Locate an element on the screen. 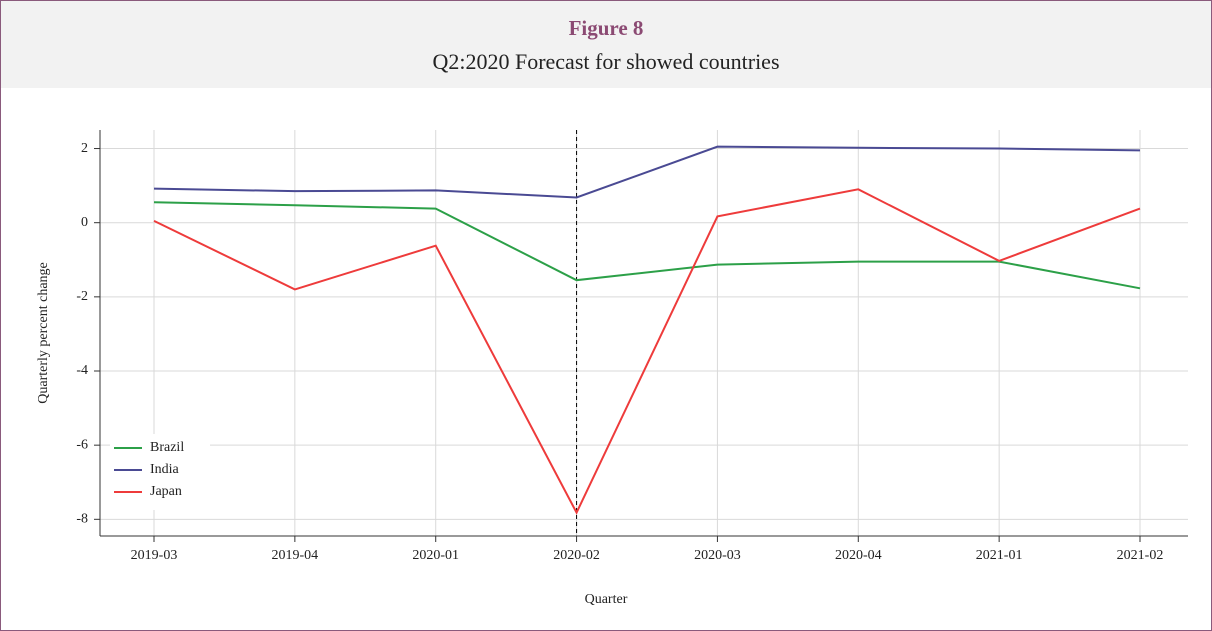 Image resolution: width=1212 pixels, height=631 pixels. chart-subtitle: Q2:2020 Forecast for showed countries is located at coordinates (605, 61).